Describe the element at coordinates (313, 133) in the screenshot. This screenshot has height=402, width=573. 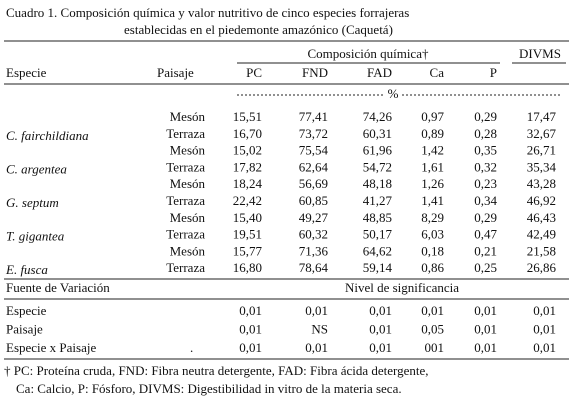
I see `cell: 73,72` at that location.